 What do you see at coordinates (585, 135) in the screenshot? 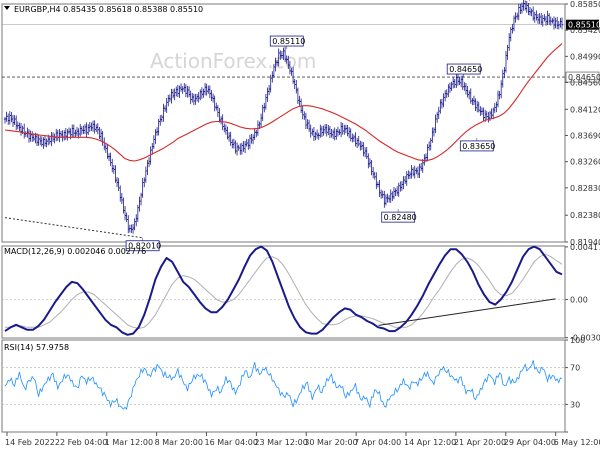
I see `price-tick-label: 0.83690` at bounding box center [585, 135].